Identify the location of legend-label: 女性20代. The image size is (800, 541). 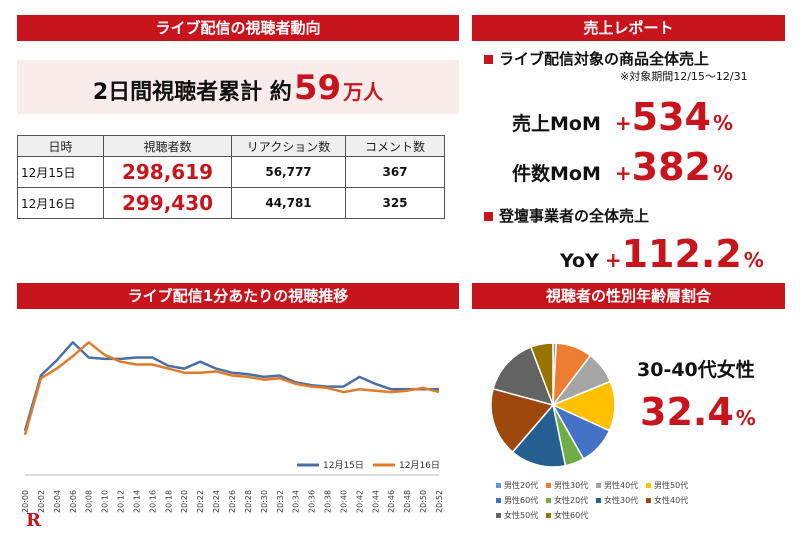
(571, 500).